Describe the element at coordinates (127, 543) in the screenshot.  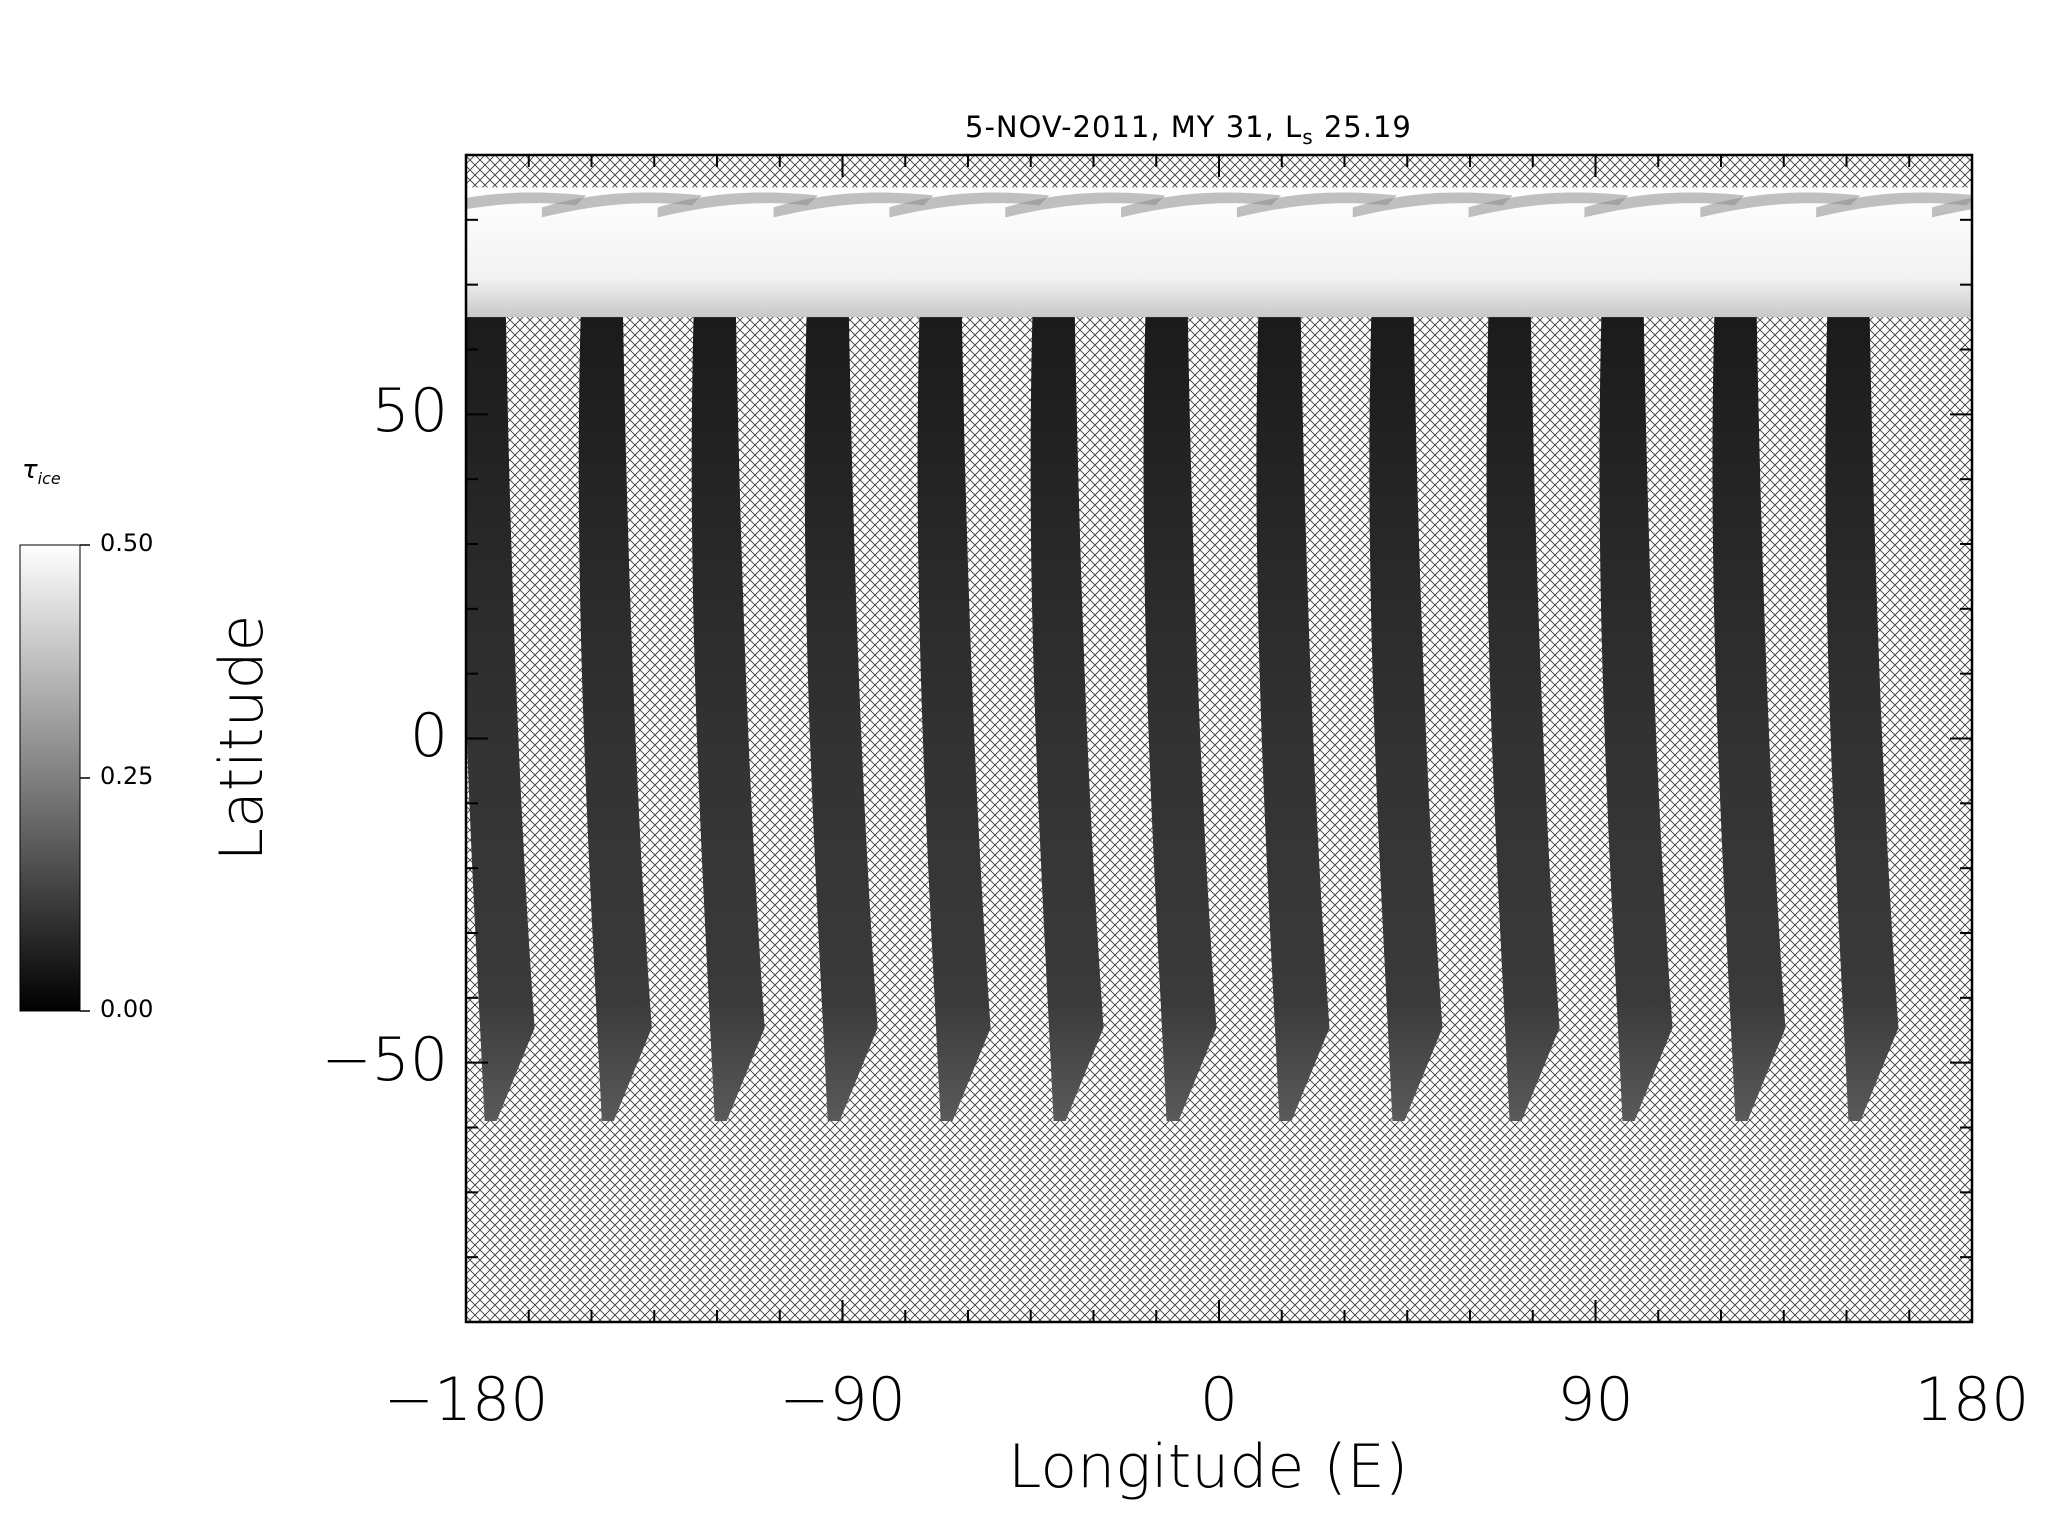
I see `colorbar-tick-label: 0.50` at that location.